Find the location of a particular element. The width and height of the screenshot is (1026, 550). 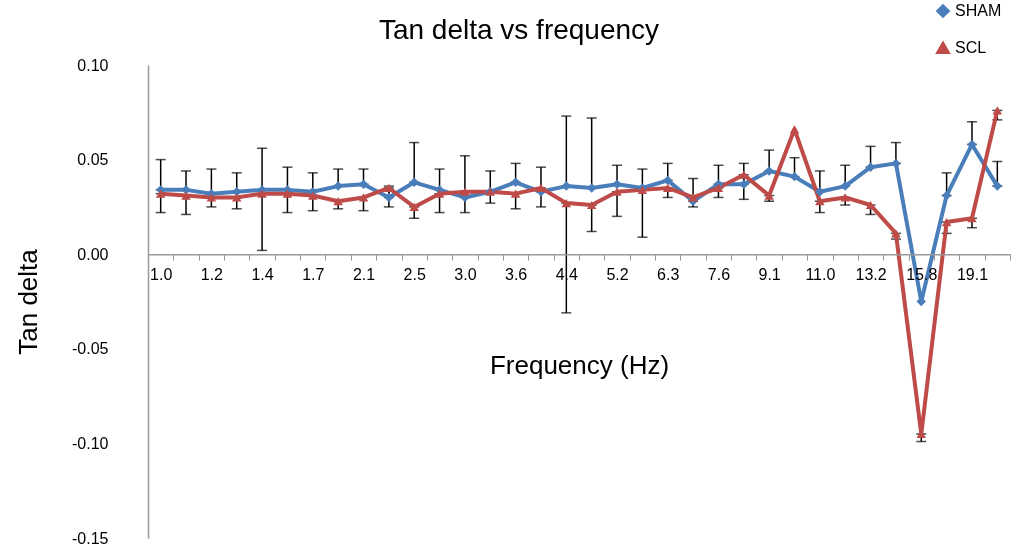

y-tick-label: 0.10 is located at coordinates (93, 65).